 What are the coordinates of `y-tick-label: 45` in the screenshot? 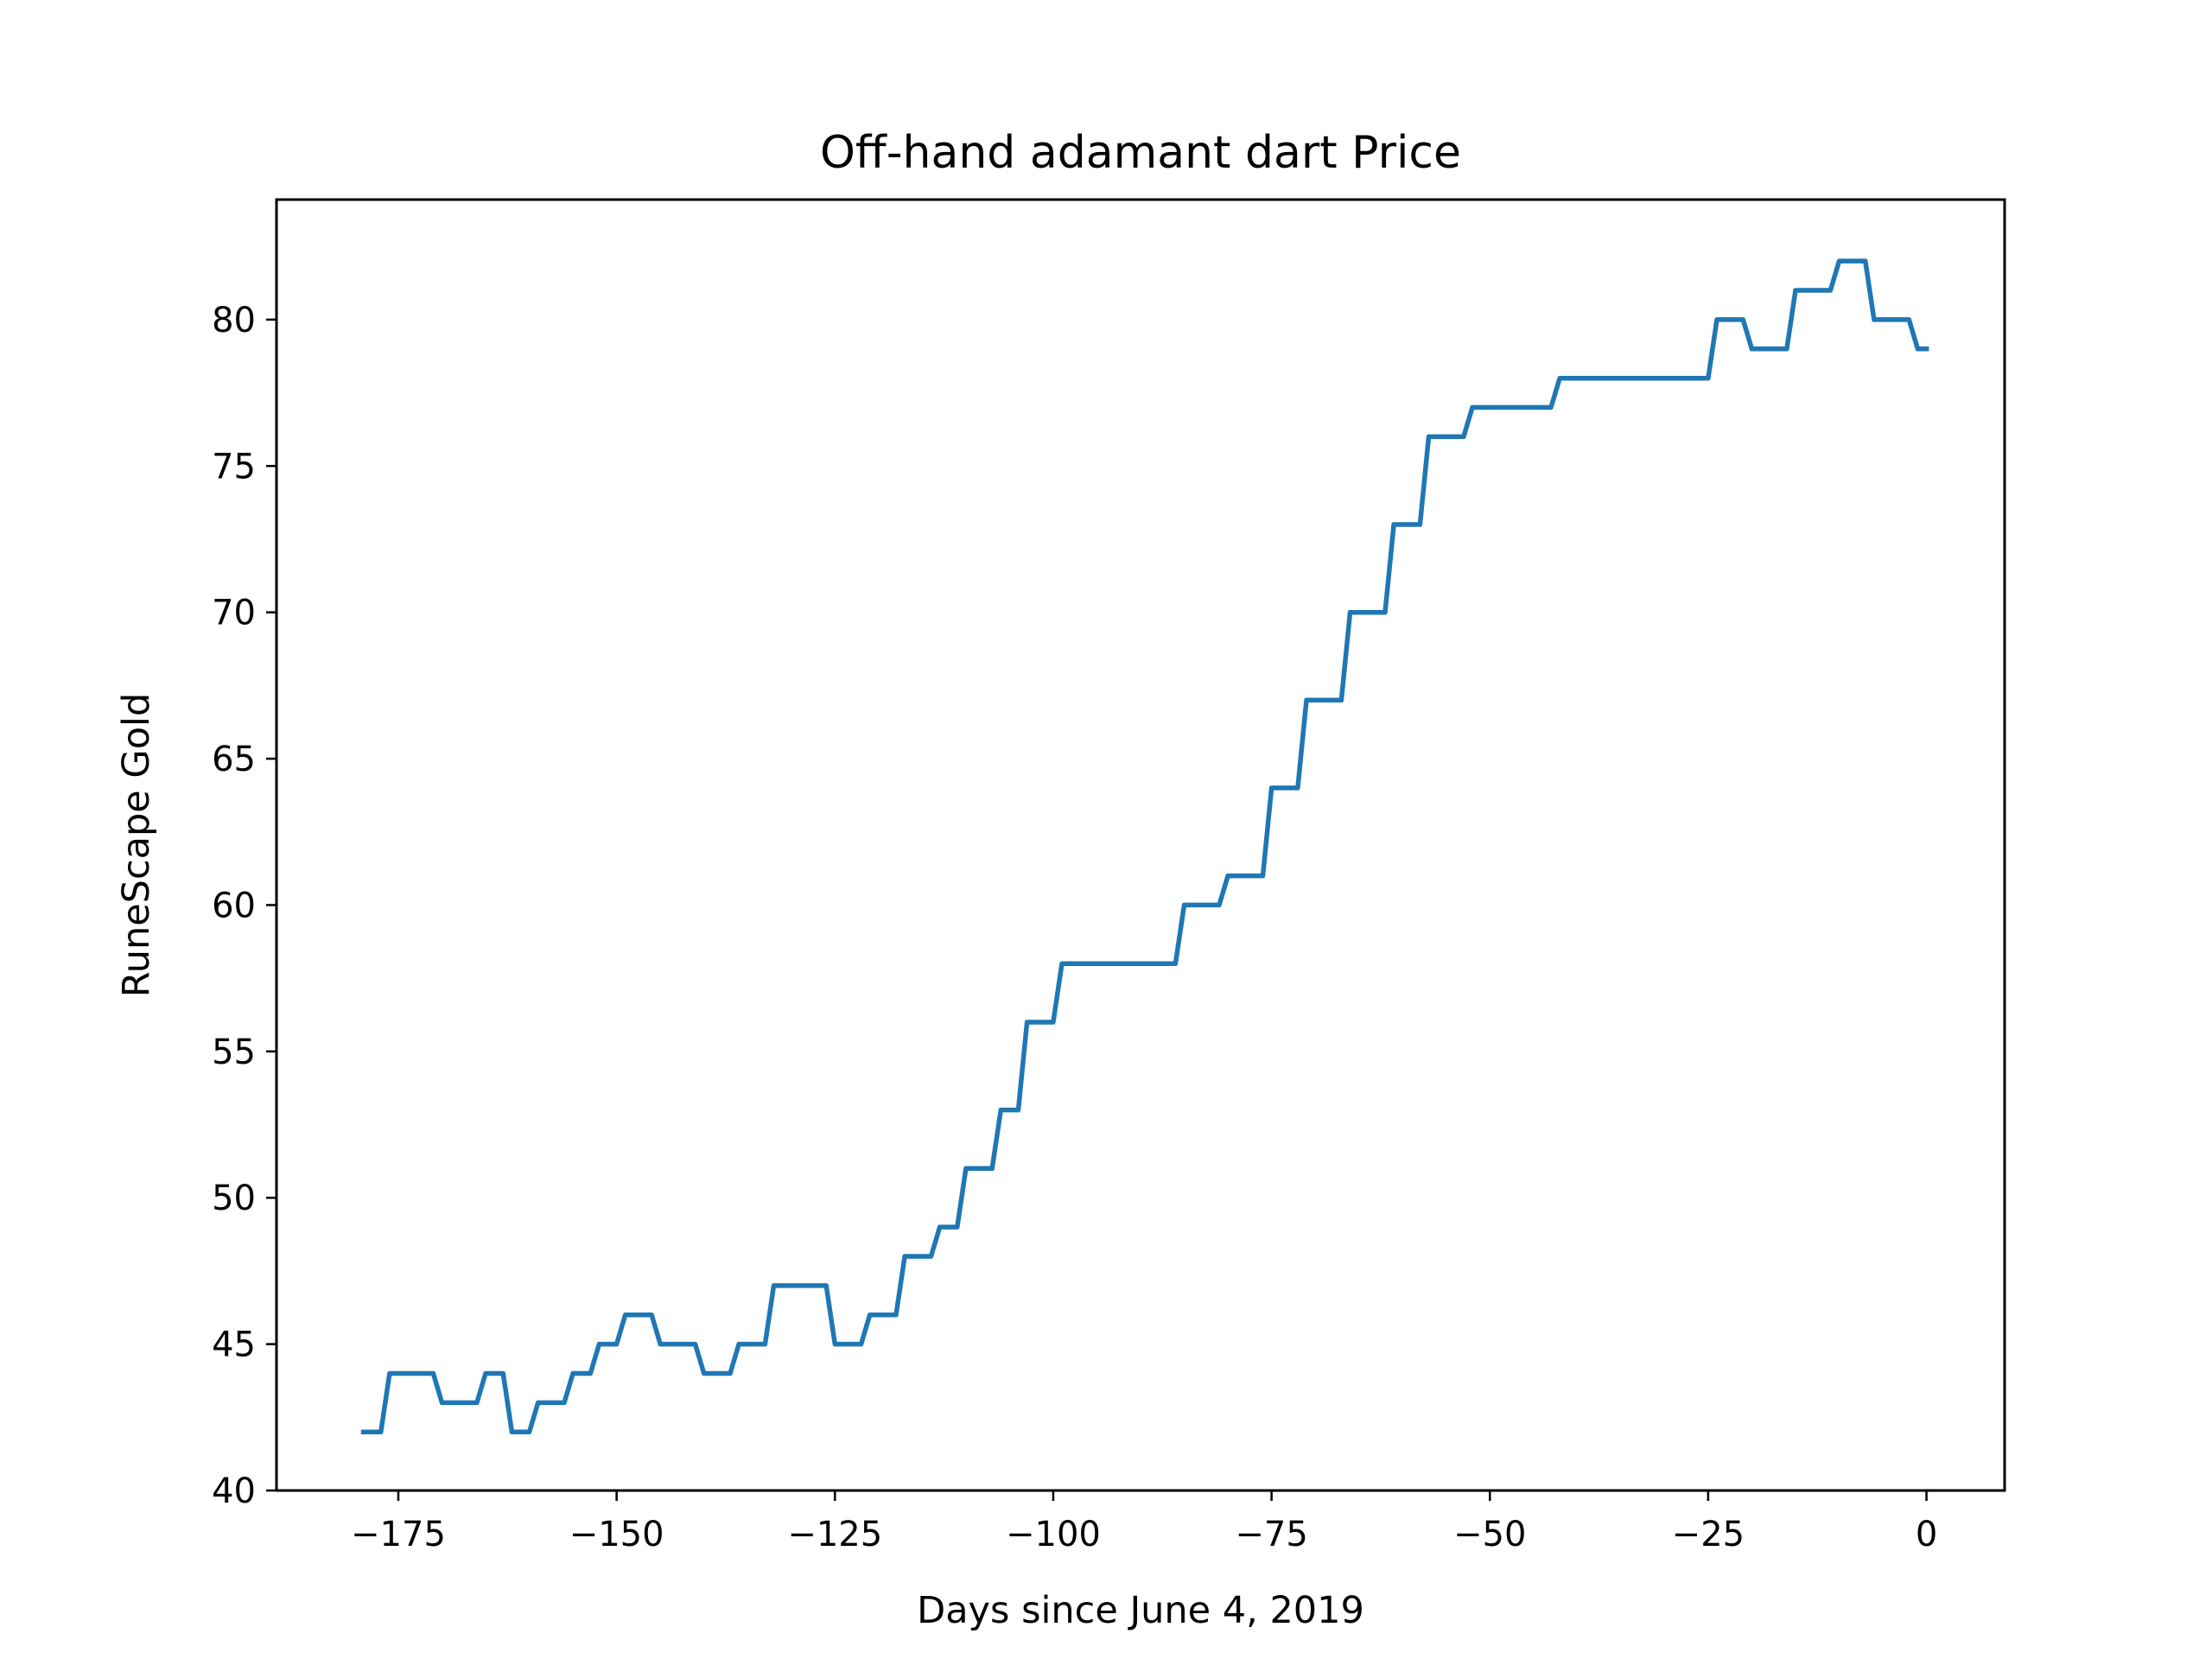 It's located at (234, 1345).